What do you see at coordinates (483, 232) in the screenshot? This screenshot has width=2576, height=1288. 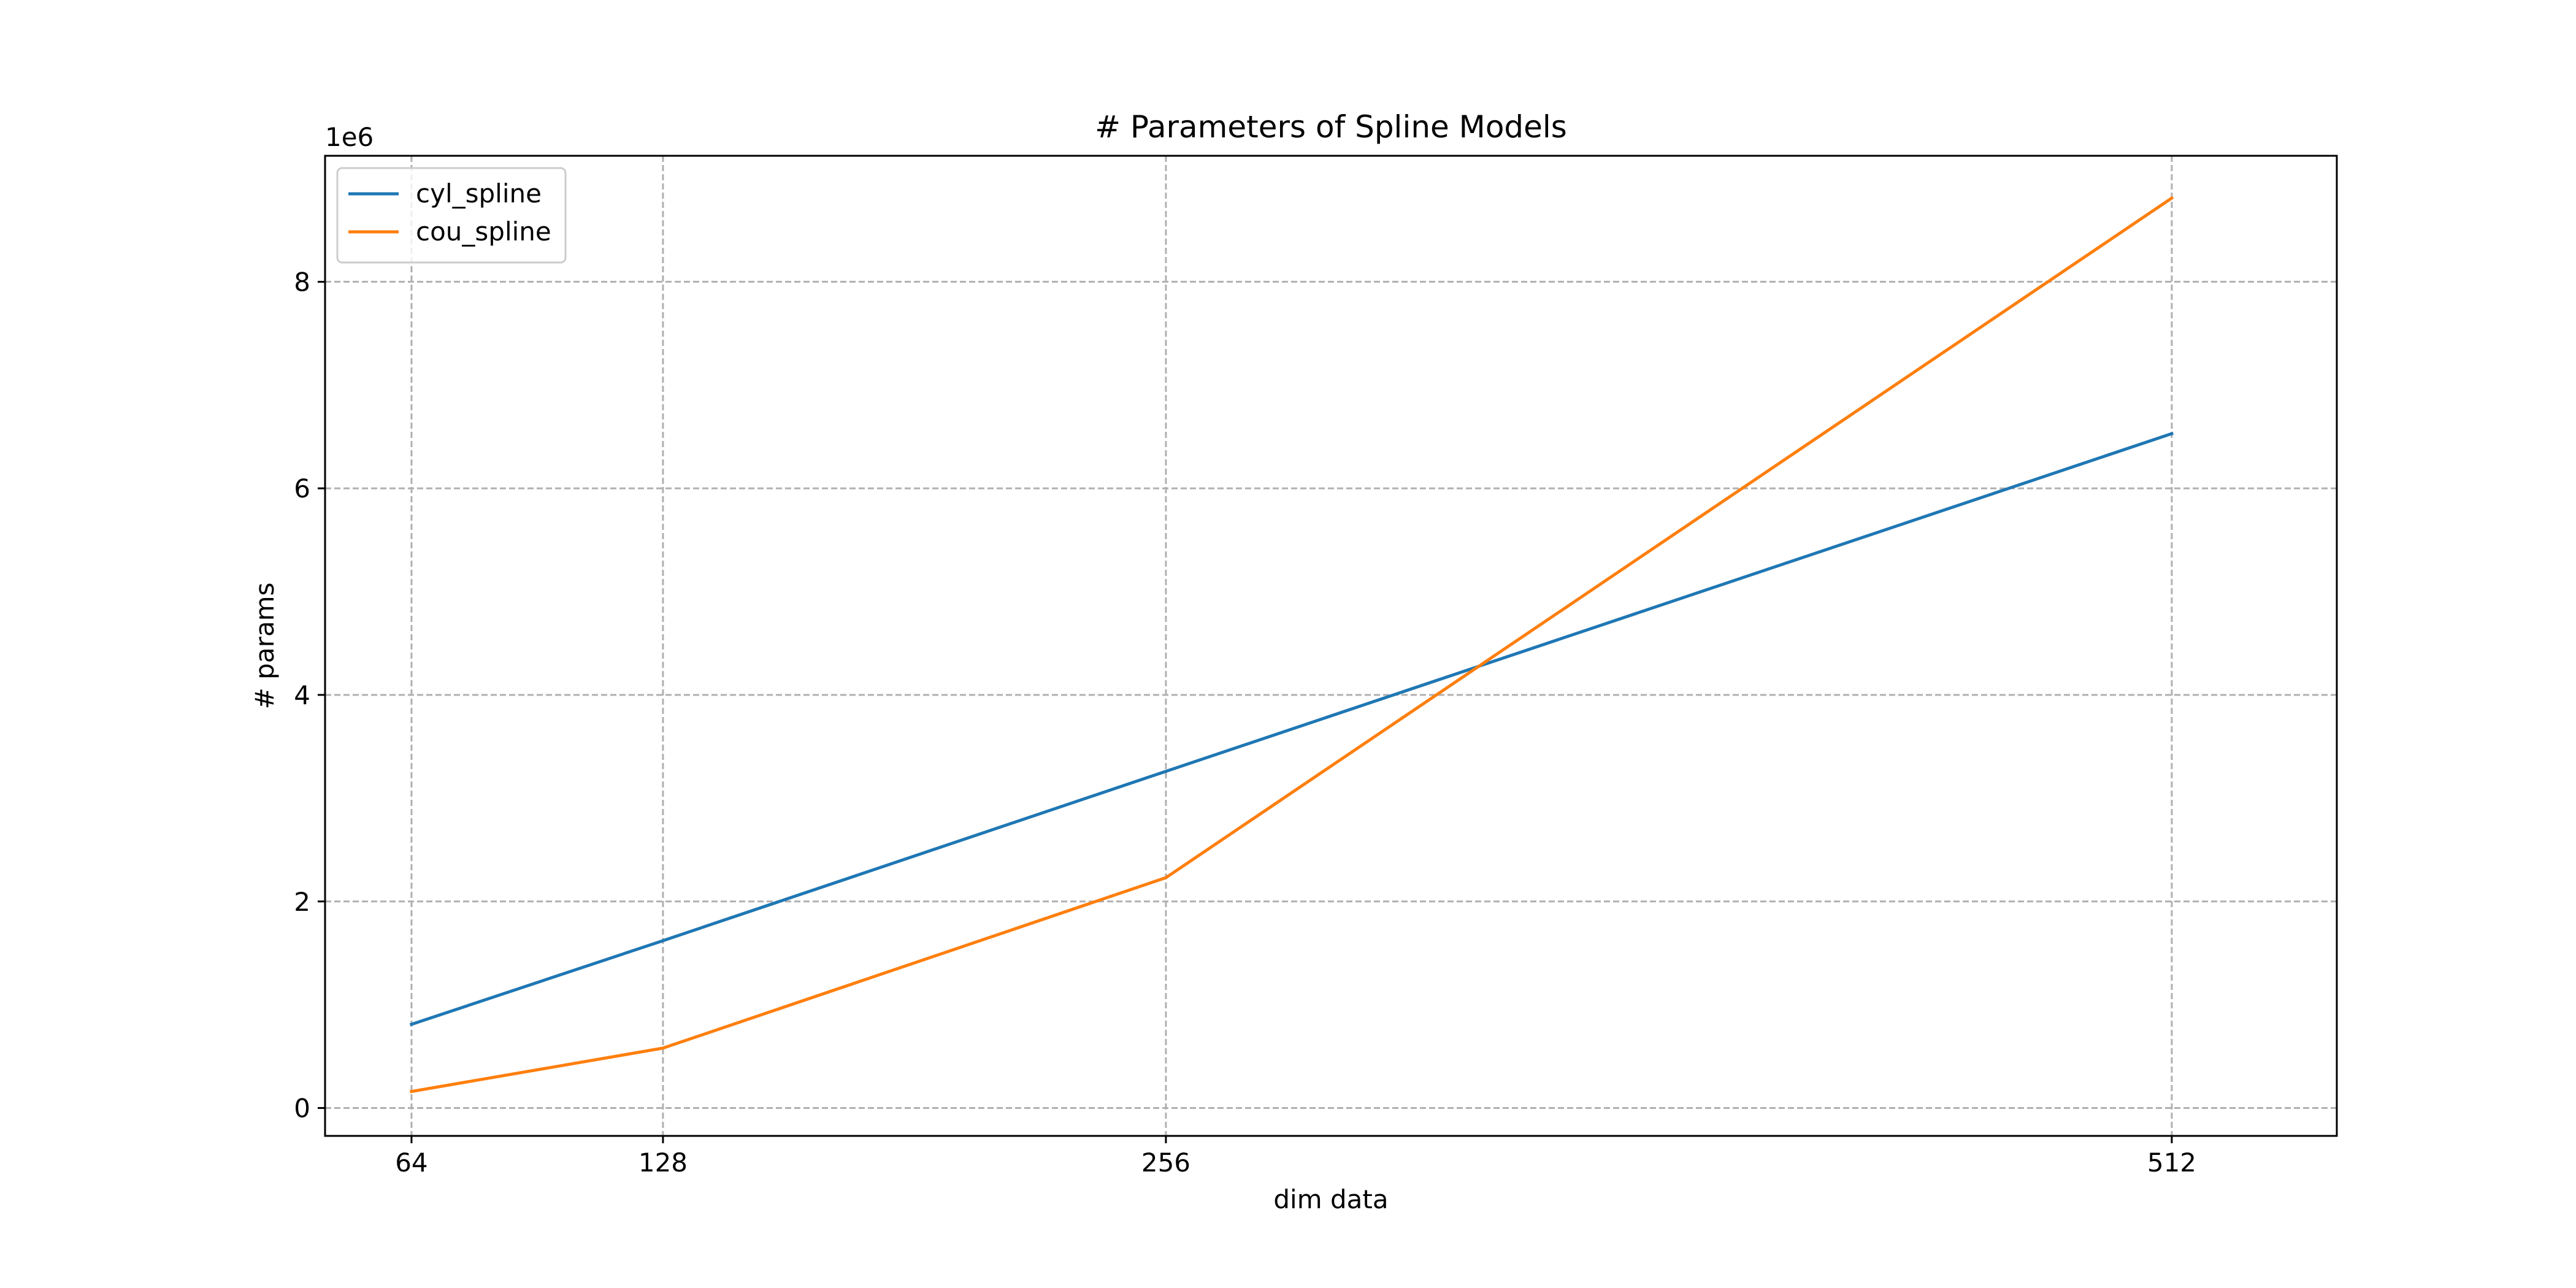 I see `legend-label-cou_spline: cou_spline` at bounding box center [483, 232].